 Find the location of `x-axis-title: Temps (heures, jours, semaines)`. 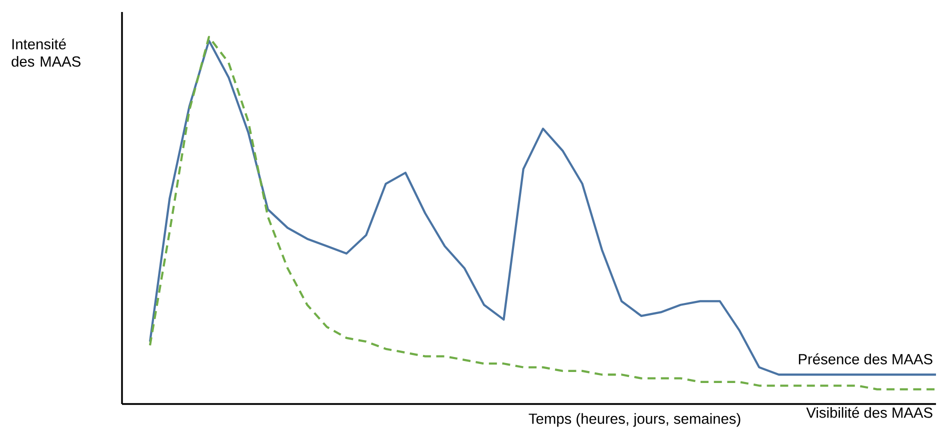

x-axis-title: Temps (heures, jours, semaines) is located at coordinates (634, 420).